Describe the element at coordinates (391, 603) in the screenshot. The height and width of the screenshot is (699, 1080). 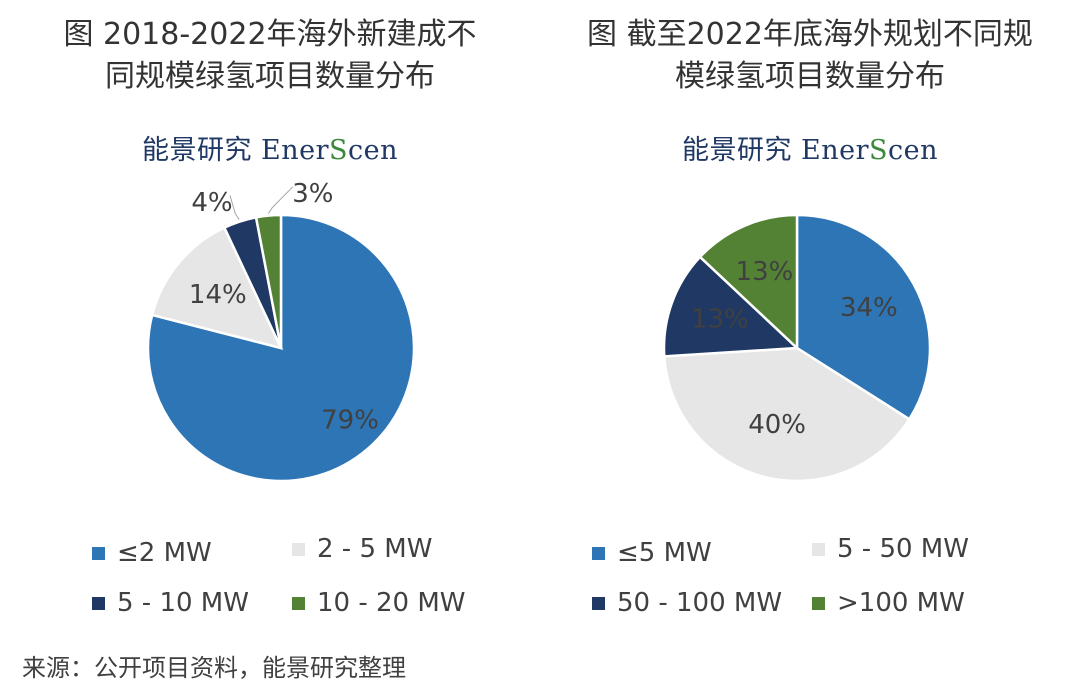
I see `legend-label: 10 - 20 MW` at that location.